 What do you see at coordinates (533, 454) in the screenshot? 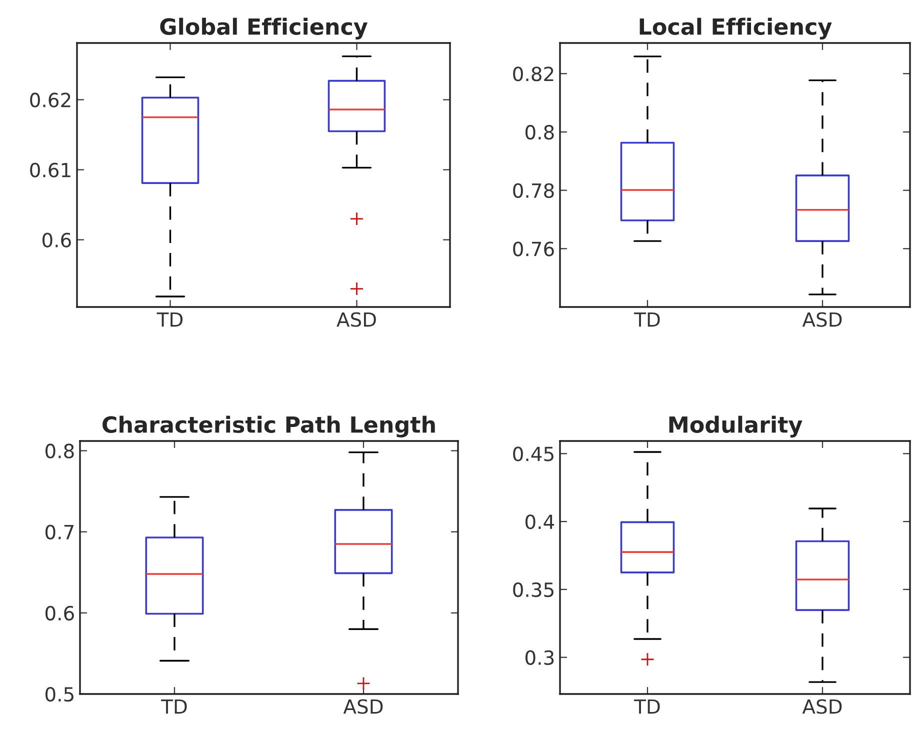
I see `y-tick-label: 0.45` at bounding box center [533, 454].